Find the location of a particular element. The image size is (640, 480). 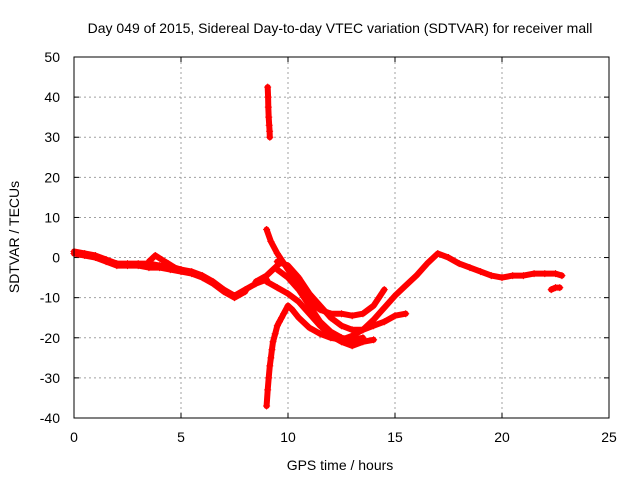

y-axis-label: SDTVAR / TECUs is located at coordinates (14, 237).